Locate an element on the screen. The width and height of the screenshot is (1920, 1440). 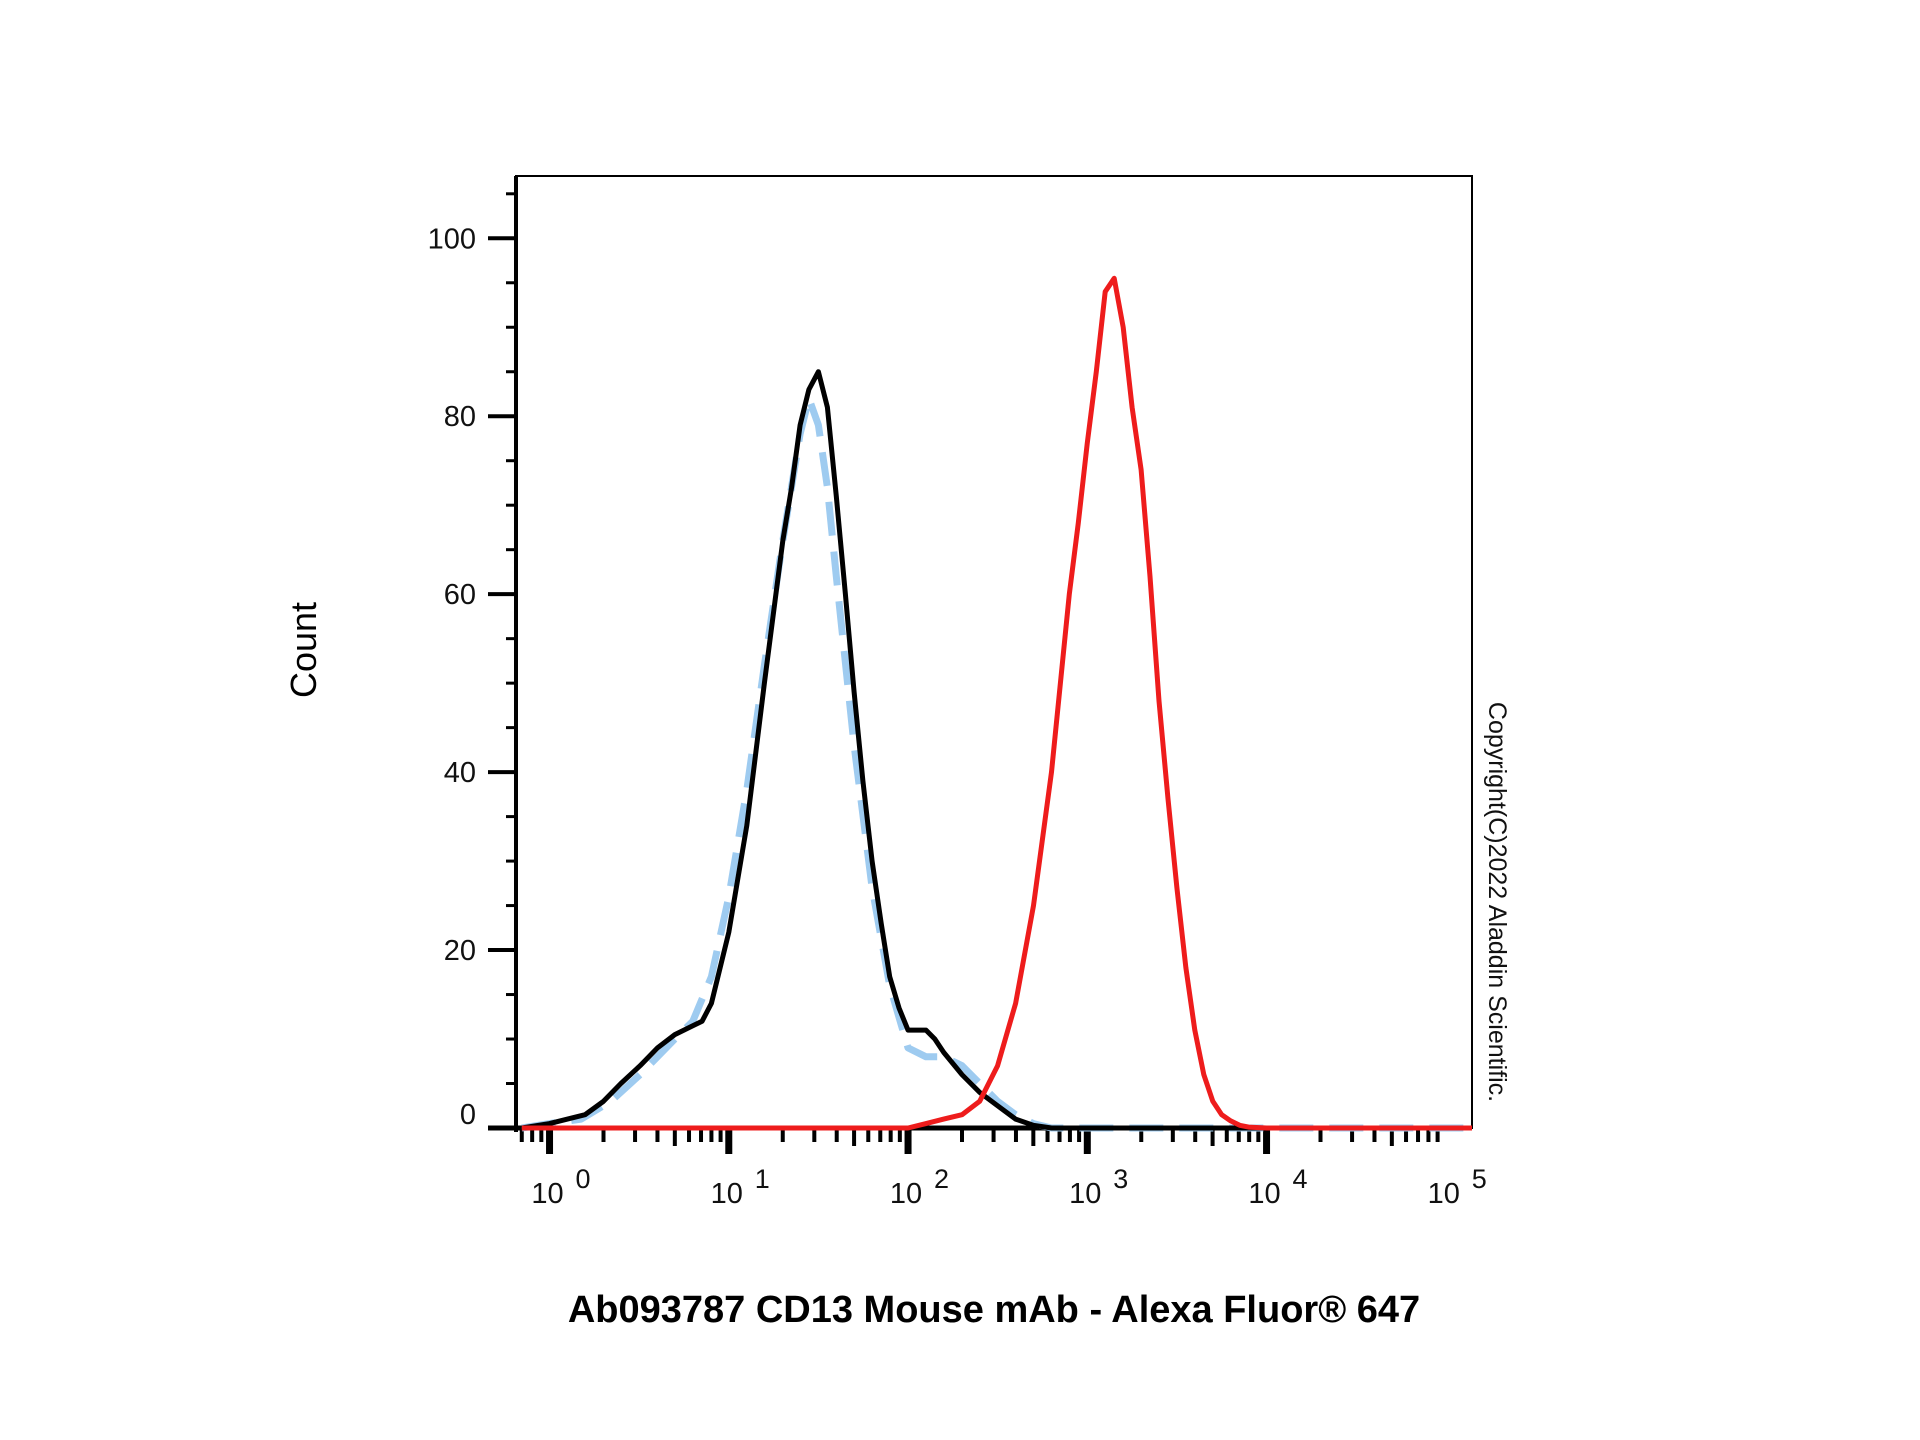
x-tick-label-exponent: 2 is located at coordinates (941, 1179).